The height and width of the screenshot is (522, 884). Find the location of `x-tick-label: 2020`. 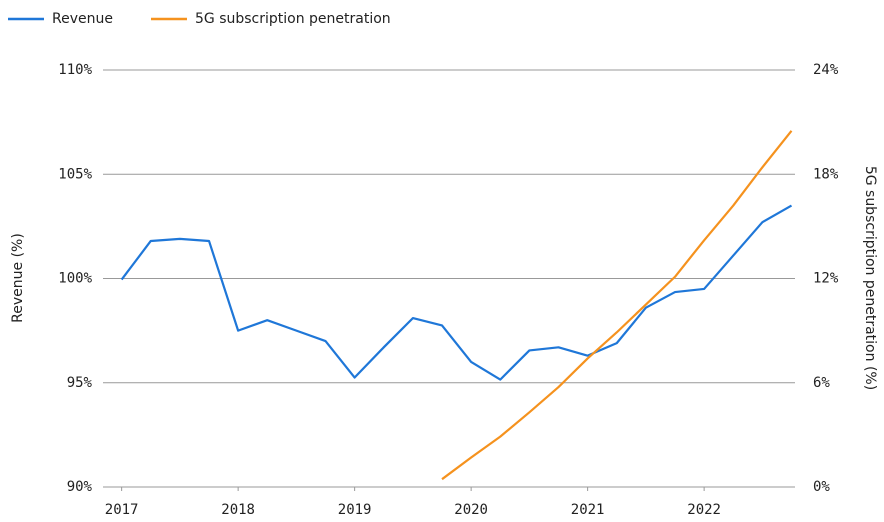

x-tick-label: 2020 is located at coordinates (471, 510).